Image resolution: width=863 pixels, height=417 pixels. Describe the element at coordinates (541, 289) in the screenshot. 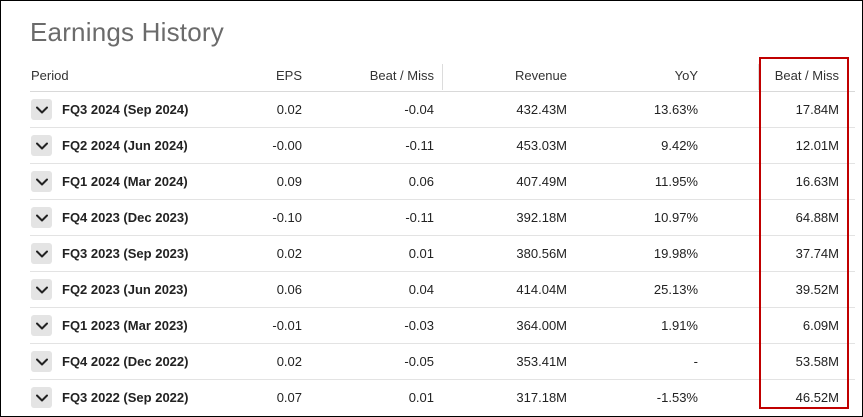

I see `cell-revenue: 414.04M` at that location.